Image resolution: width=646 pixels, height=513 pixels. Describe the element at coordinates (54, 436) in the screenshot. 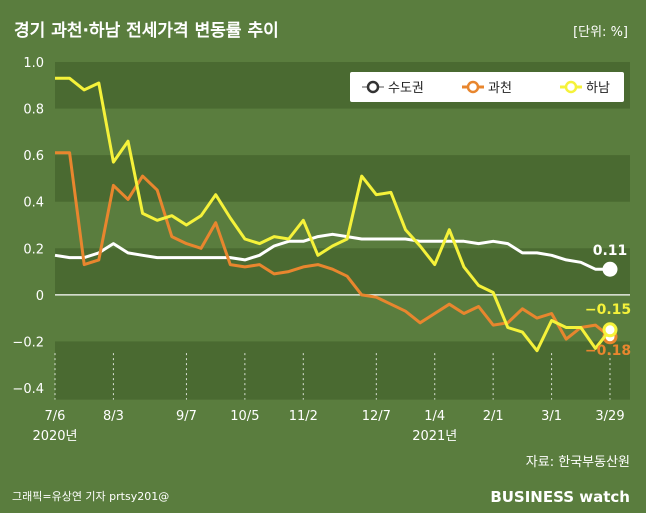

I see `x-tick-sublabel: 2020년` at that location.